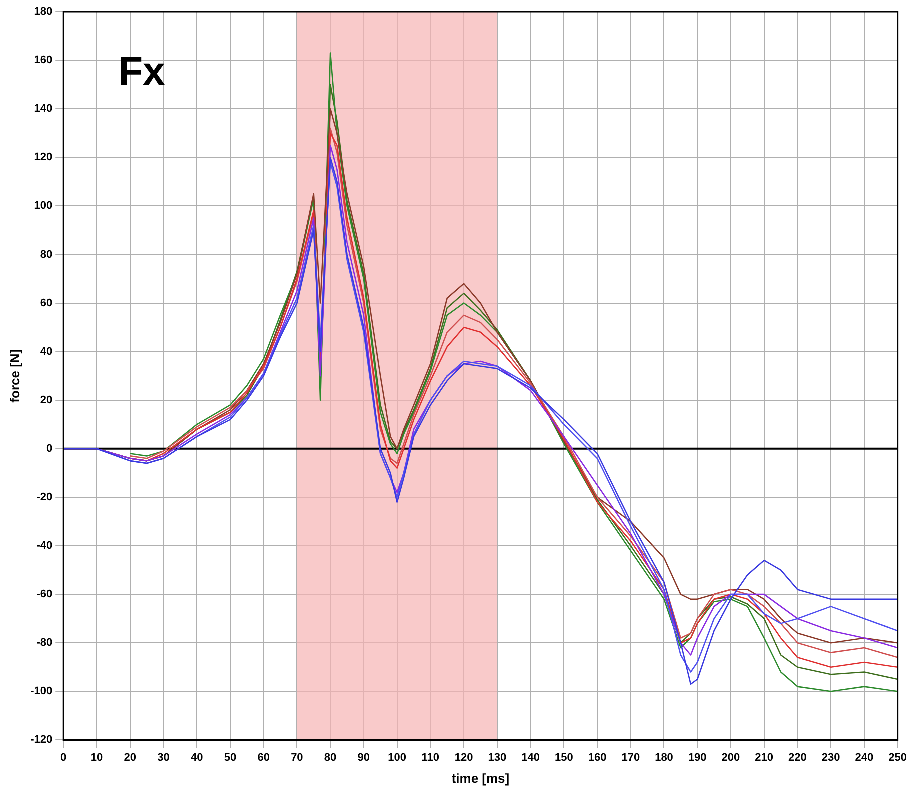 This screenshot has height=803, width=920. Describe the element at coordinates (731, 758) in the screenshot. I see `x-tick-label: 200` at that location.